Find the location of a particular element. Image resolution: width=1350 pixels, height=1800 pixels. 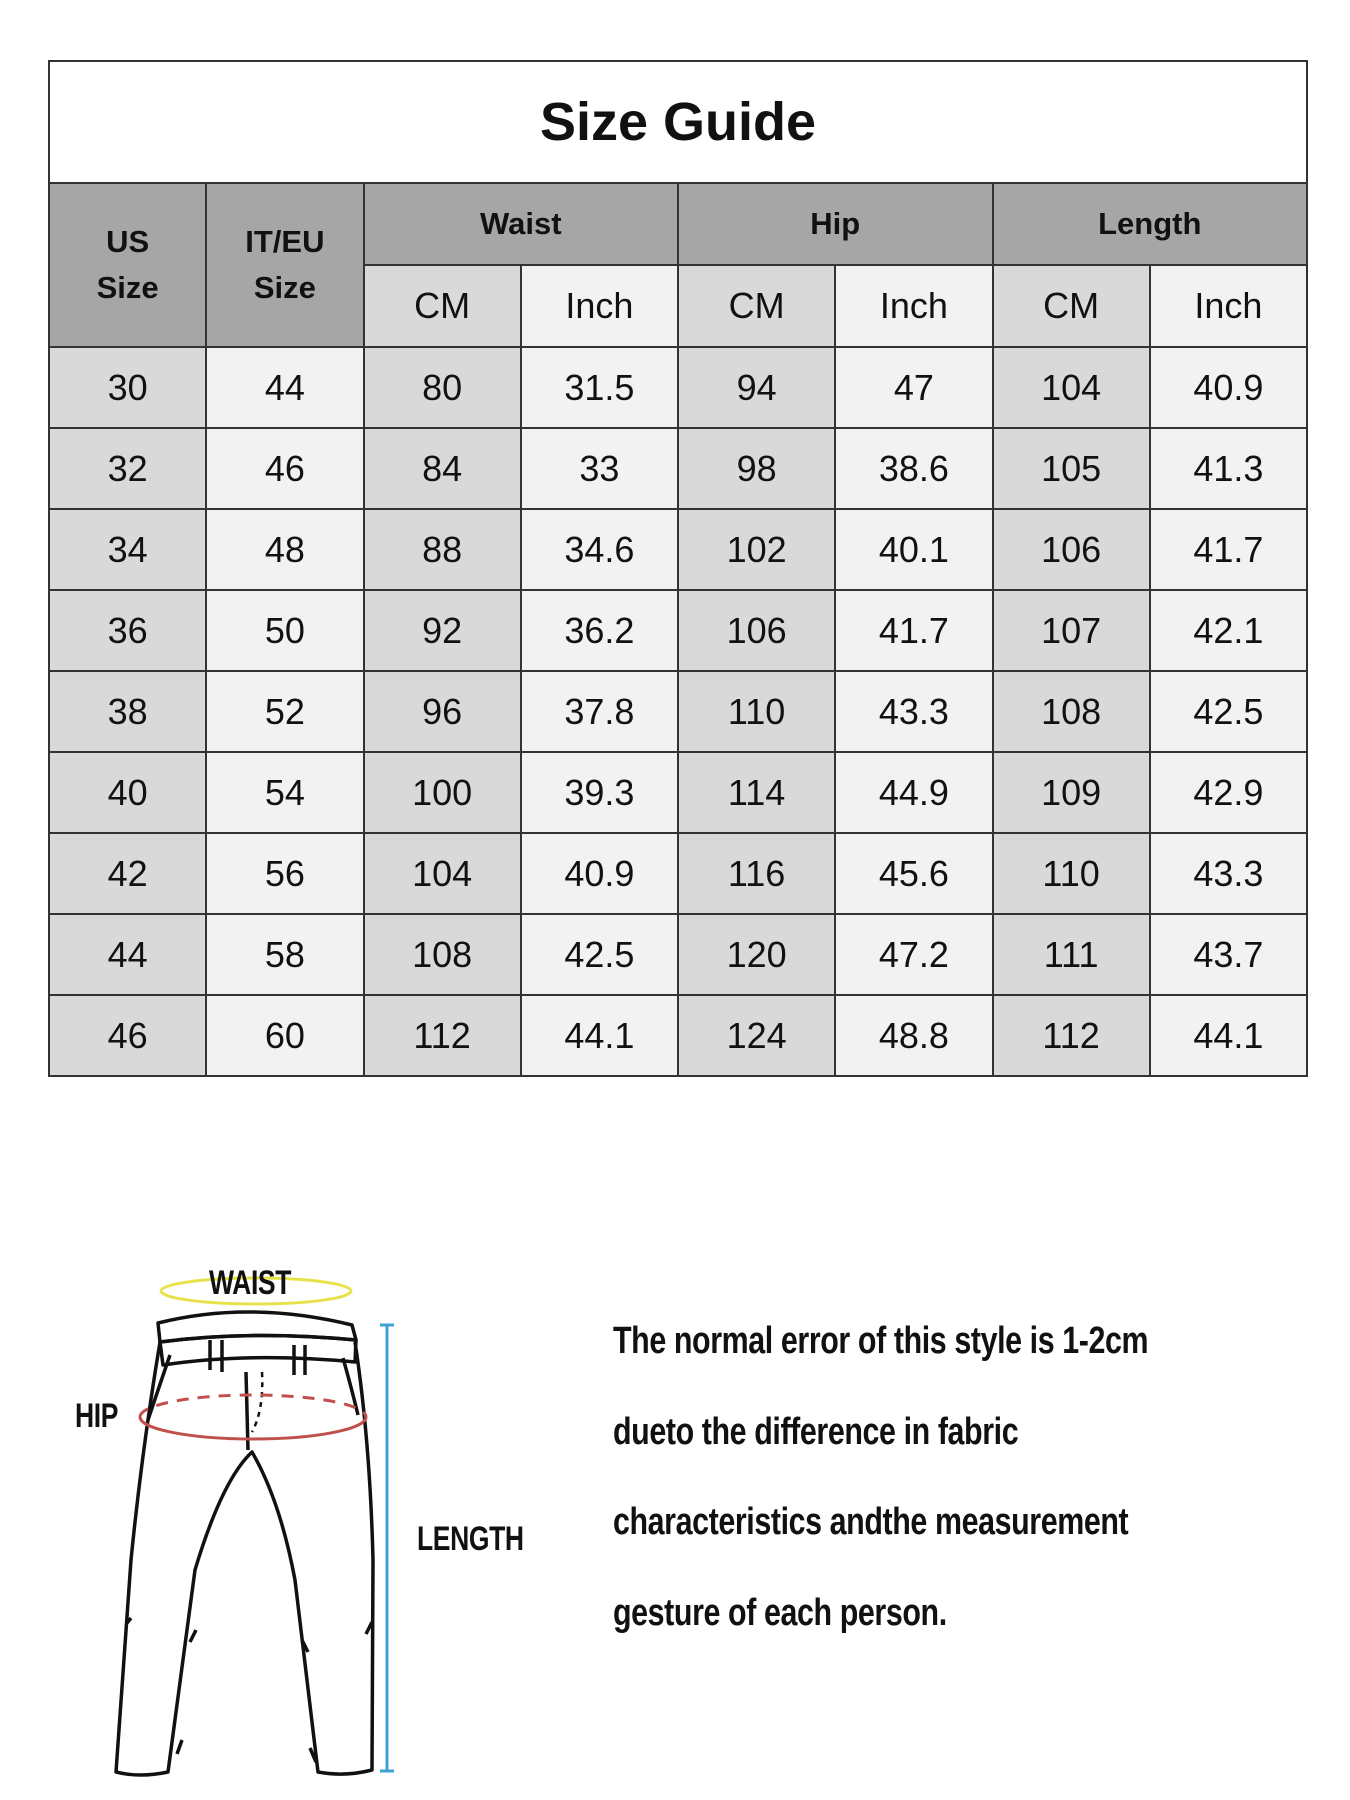

cell-length-cm: 108 is located at coordinates (1071, 711).